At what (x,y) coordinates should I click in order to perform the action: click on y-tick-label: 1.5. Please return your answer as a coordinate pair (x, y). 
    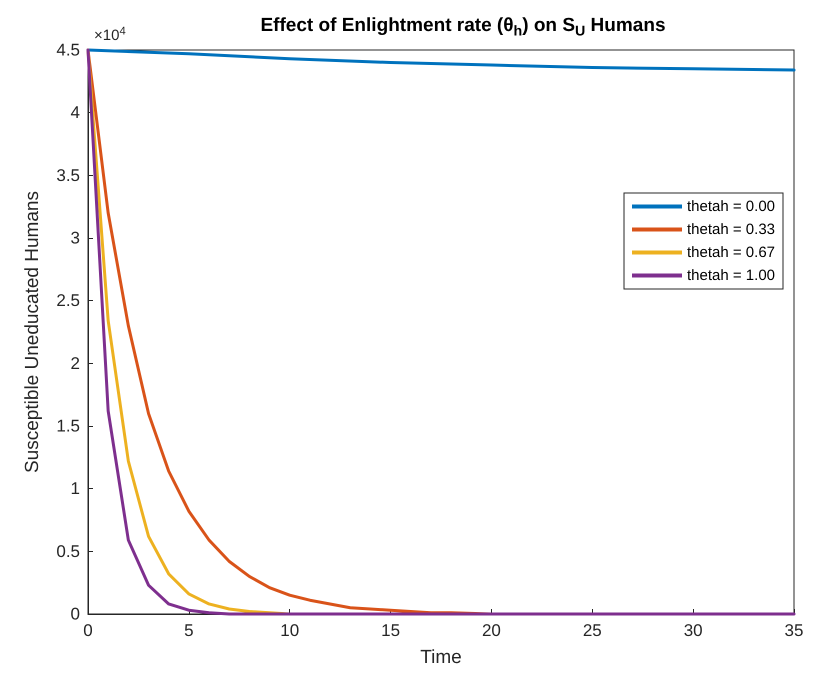
    Looking at the image, I should click on (68, 426).